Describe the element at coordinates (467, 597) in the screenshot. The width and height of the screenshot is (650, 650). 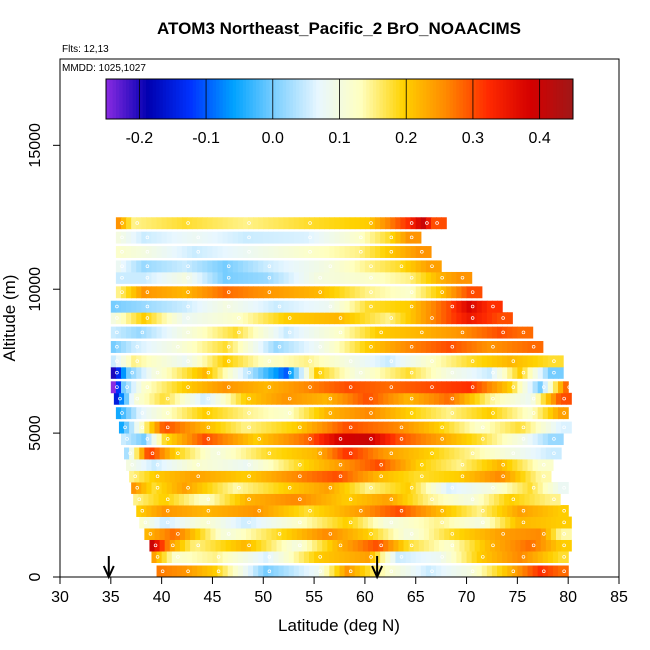
I see `x-tick-label: 70` at that location.